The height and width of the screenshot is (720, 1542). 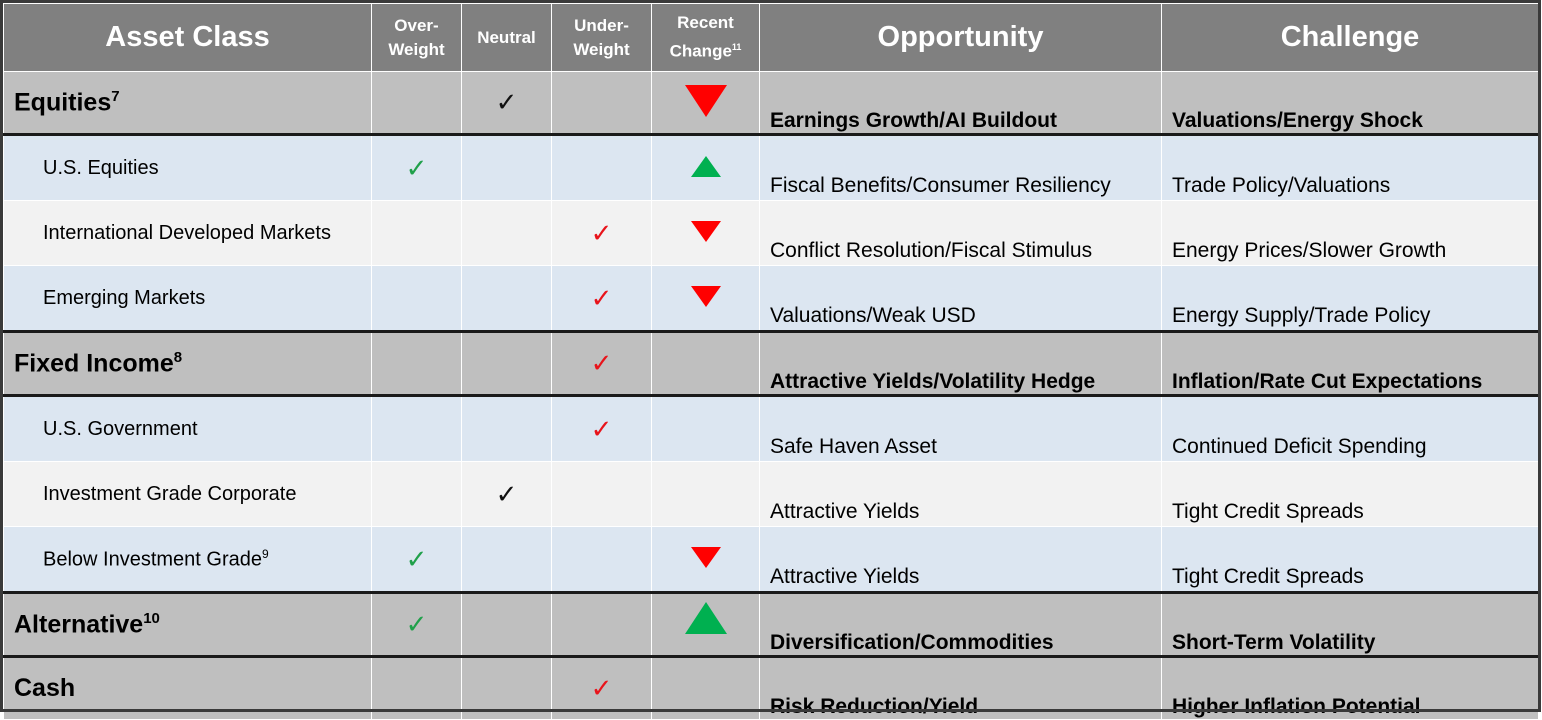 What do you see at coordinates (960, 687) in the screenshot?
I see `opportunity-cell: Risk Reduction/Yield` at bounding box center [960, 687].